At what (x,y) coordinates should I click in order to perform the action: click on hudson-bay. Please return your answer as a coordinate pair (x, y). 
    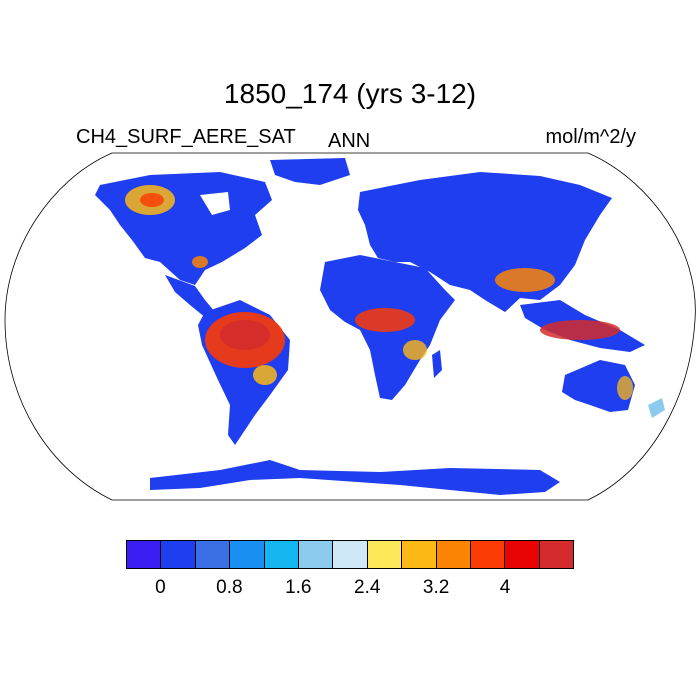
    Looking at the image, I should click on (215, 203).